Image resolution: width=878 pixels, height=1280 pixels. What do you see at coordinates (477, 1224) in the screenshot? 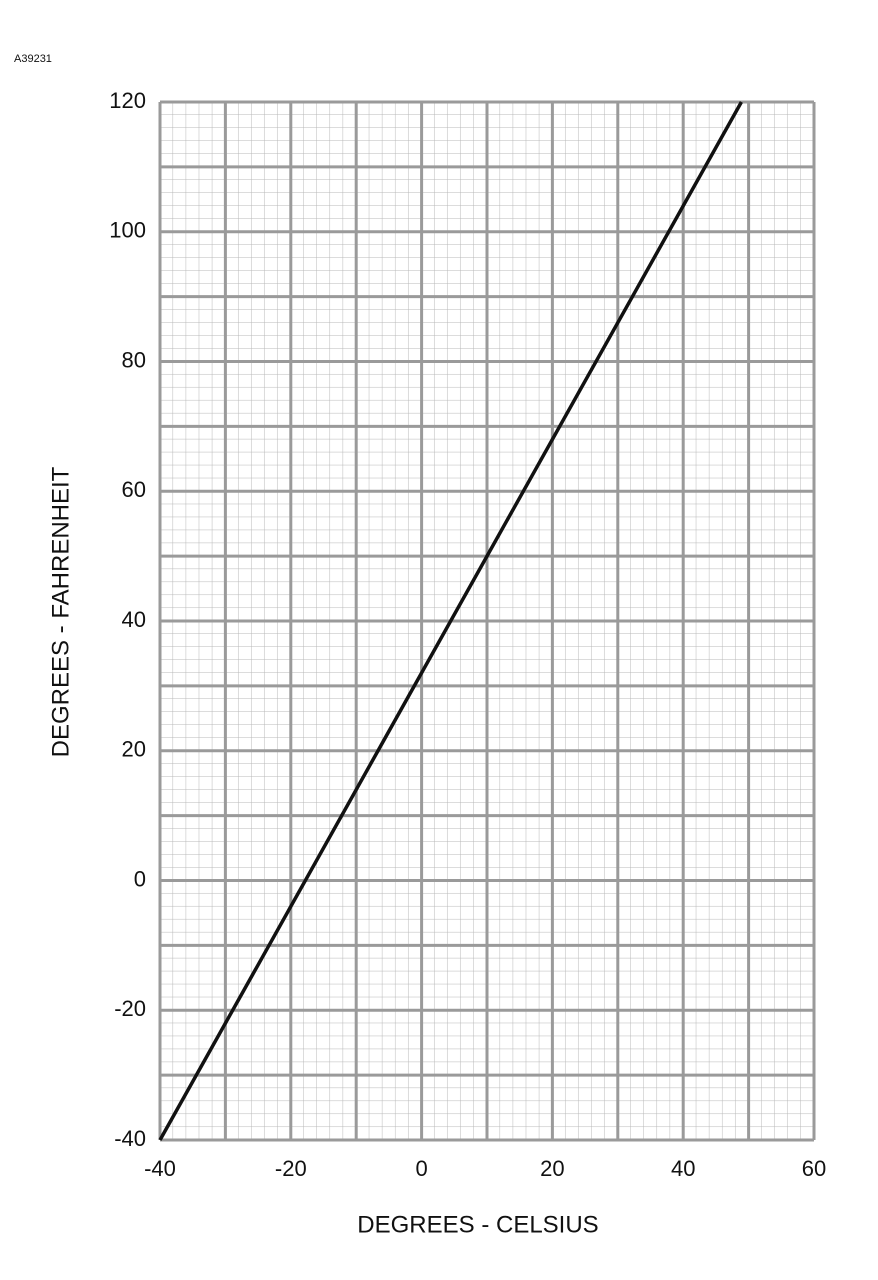
I see `x-axis-title: DEGREES - CELSIUS` at bounding box center [477, 1224].